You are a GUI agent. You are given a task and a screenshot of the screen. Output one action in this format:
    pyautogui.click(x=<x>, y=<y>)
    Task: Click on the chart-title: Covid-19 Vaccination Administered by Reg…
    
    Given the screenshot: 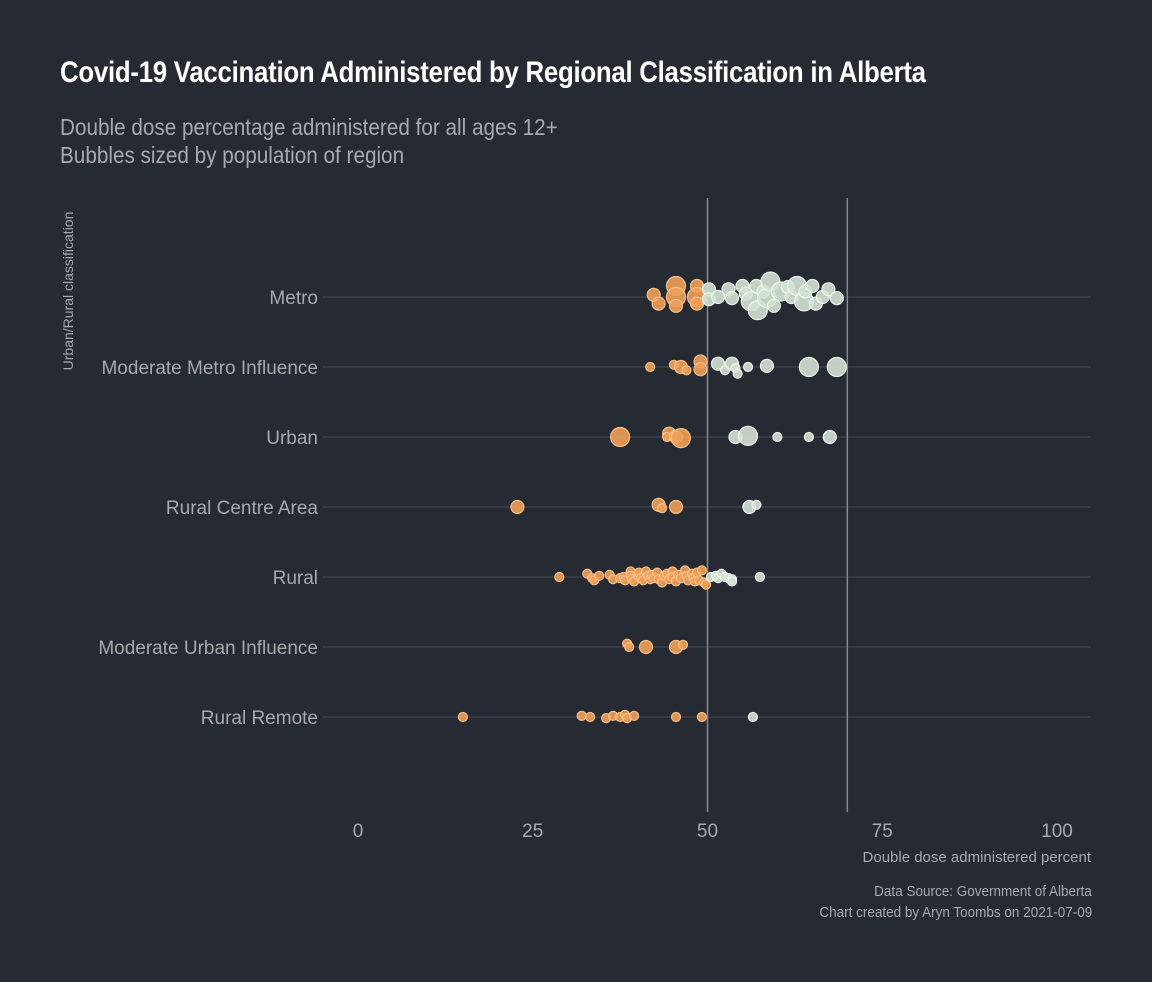 What is the action you would take?
    pyautogui.click(x=493, y=72)
    